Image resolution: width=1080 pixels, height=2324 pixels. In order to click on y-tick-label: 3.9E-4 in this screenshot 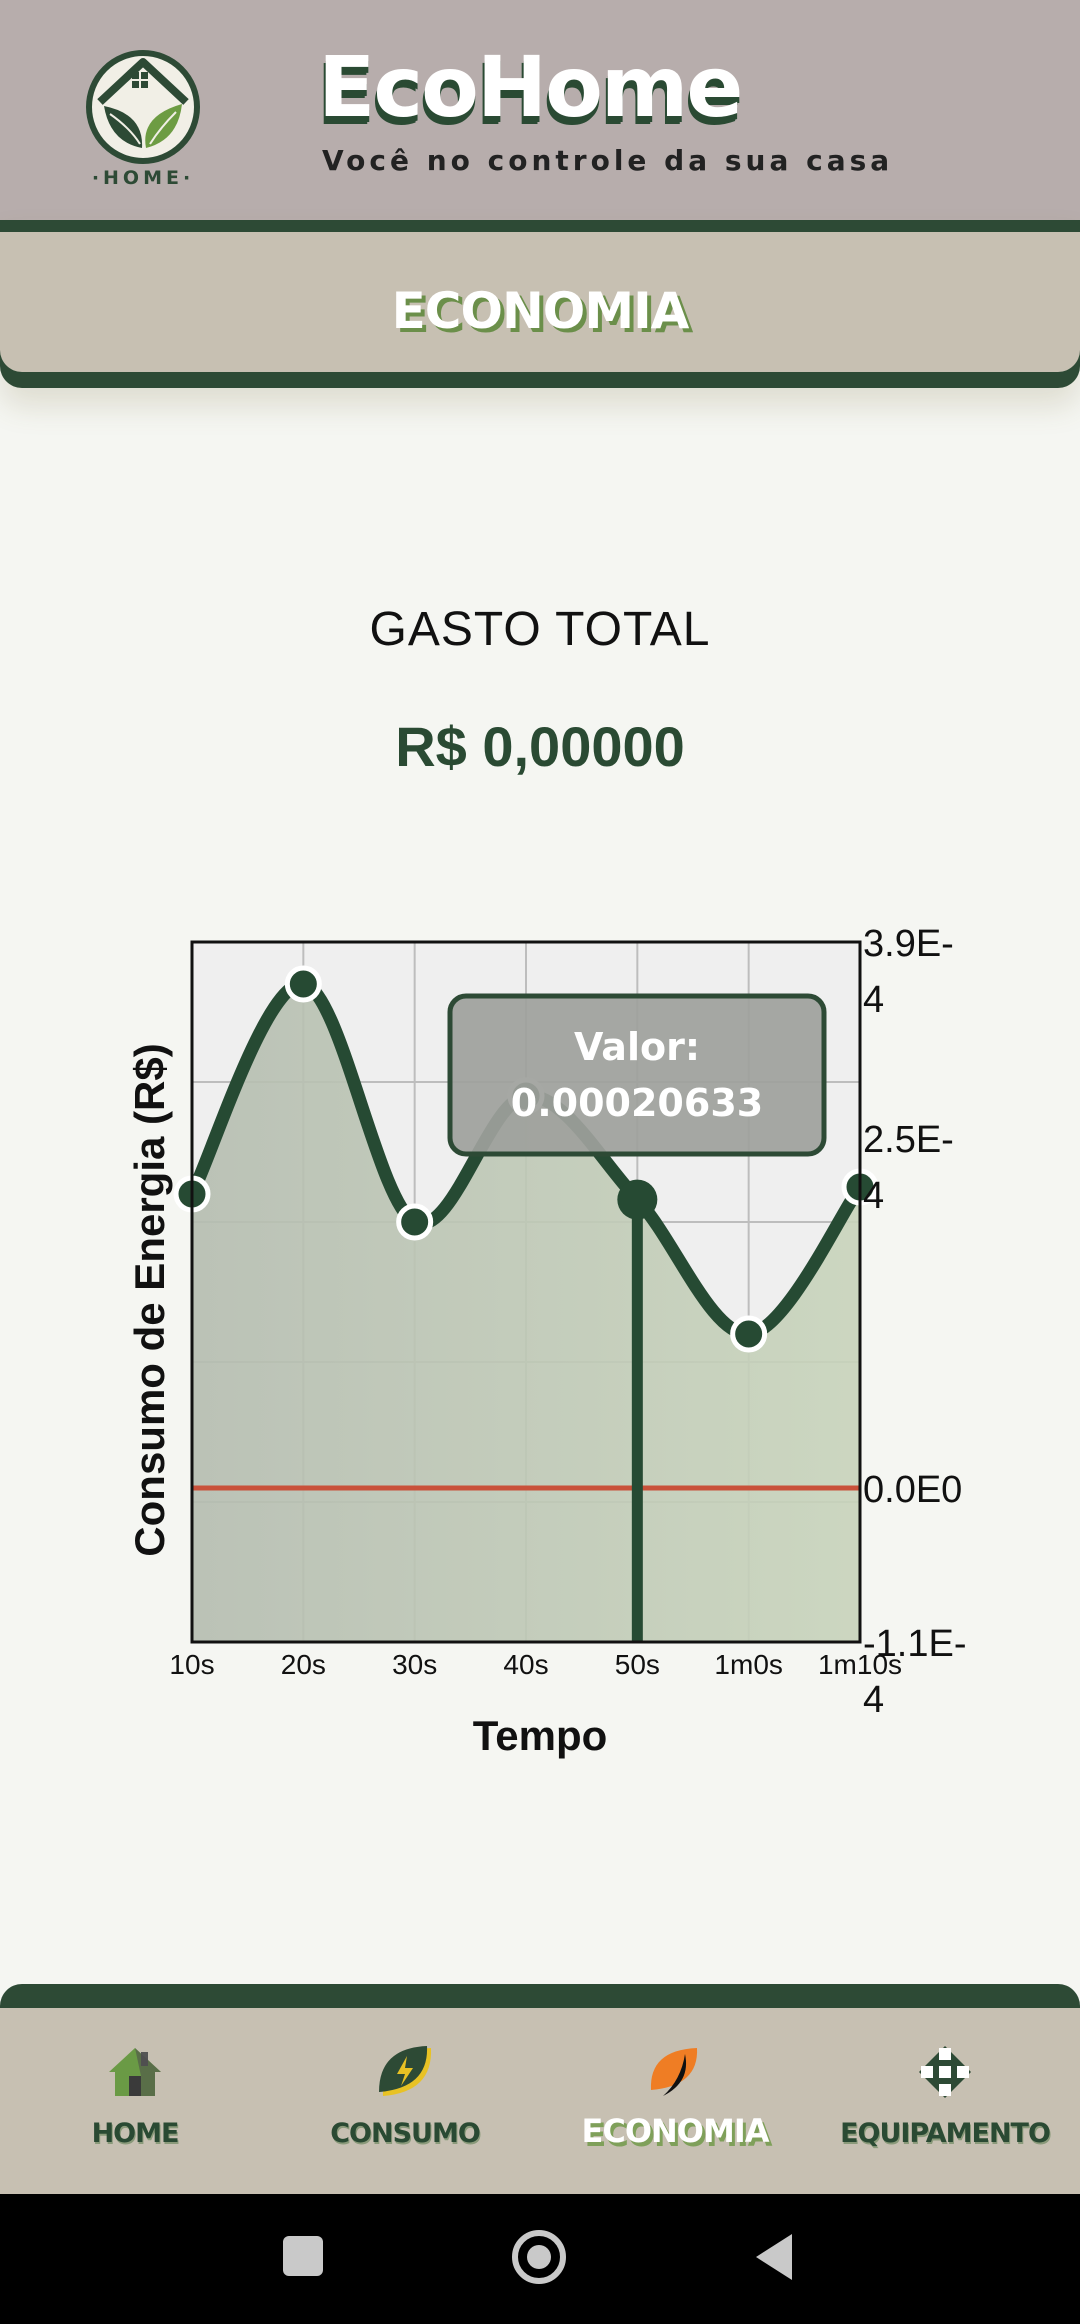, I will do `click(908, 972)`.